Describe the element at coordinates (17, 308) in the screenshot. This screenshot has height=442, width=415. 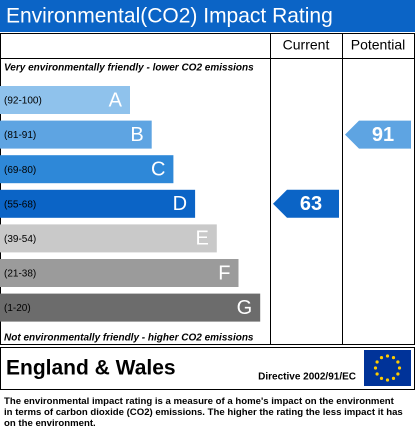
I see `band-range: (1-20)` at that location.